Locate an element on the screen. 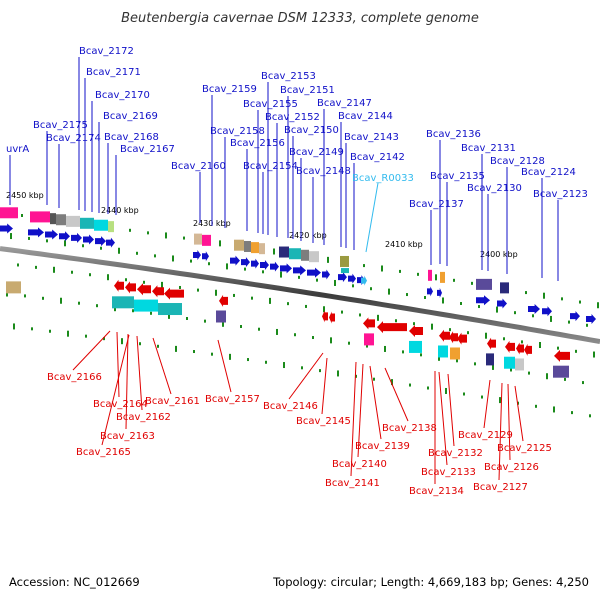 Image resolution: width=600 pixels, height=600 pixels. forward-gene-label: Bcav_2150 is located at coordinates (311, 130).